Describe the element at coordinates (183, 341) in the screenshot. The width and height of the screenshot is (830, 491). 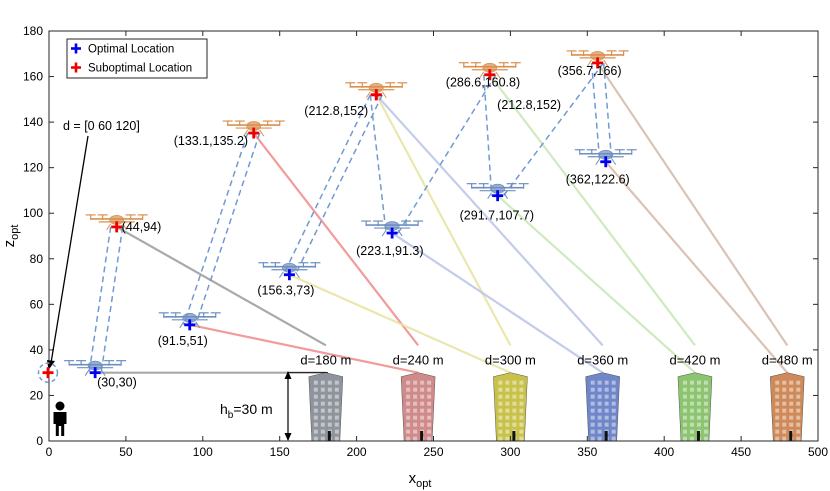
I see `optimal-point-label: (91.5,51)` at that location.